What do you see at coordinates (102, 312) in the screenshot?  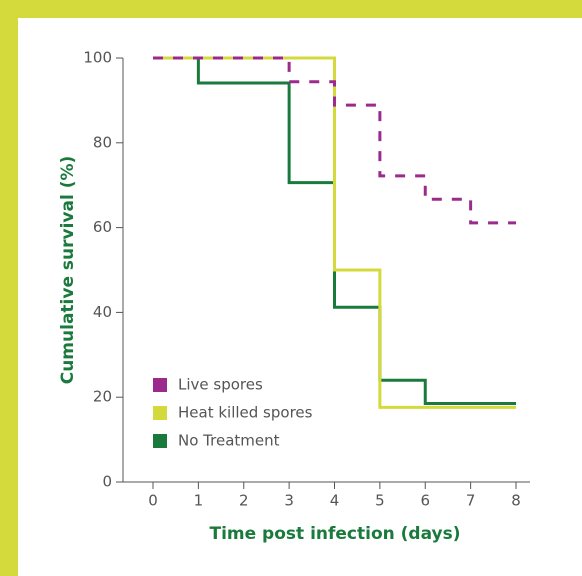 I see `y-tick-label: 40` at bounding box center [102, 312].